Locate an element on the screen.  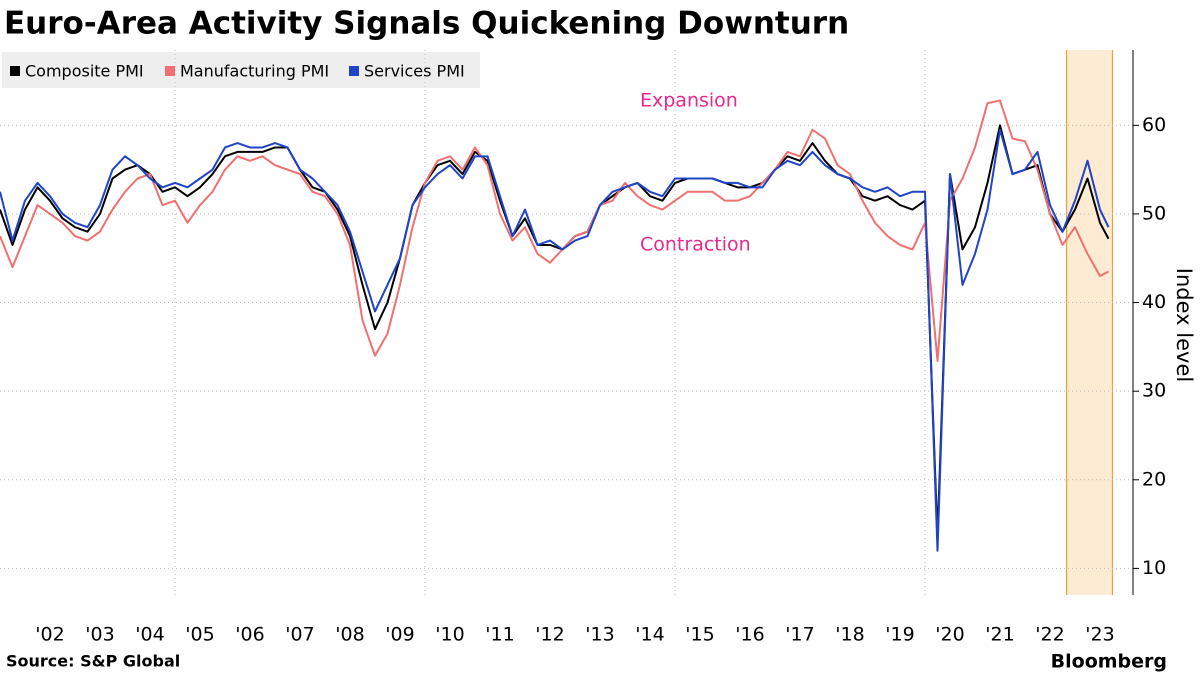
x-tick-label: '23 is located at coordinates (1099, 635).